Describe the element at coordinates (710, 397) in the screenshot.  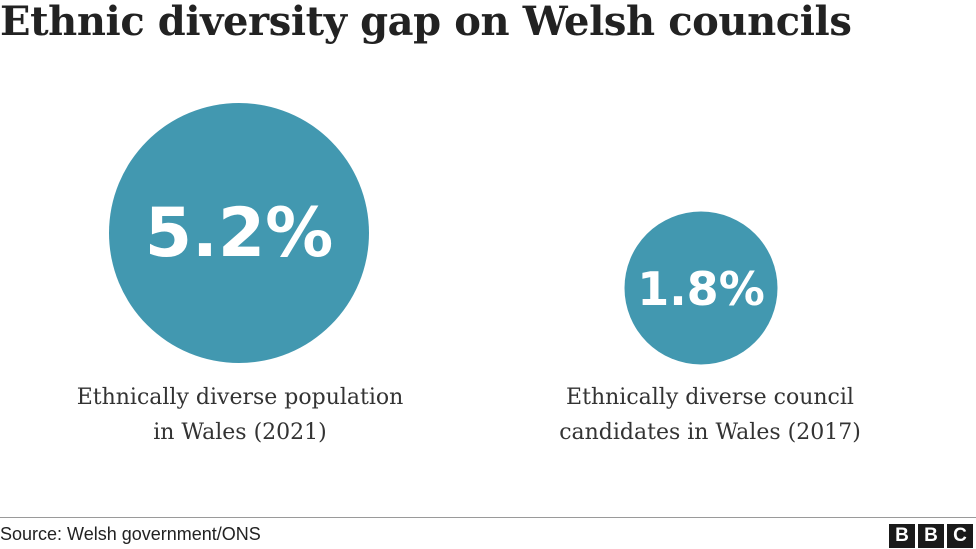
I see `caption-candidates-line-1: Ethnically diverse council` at that location.